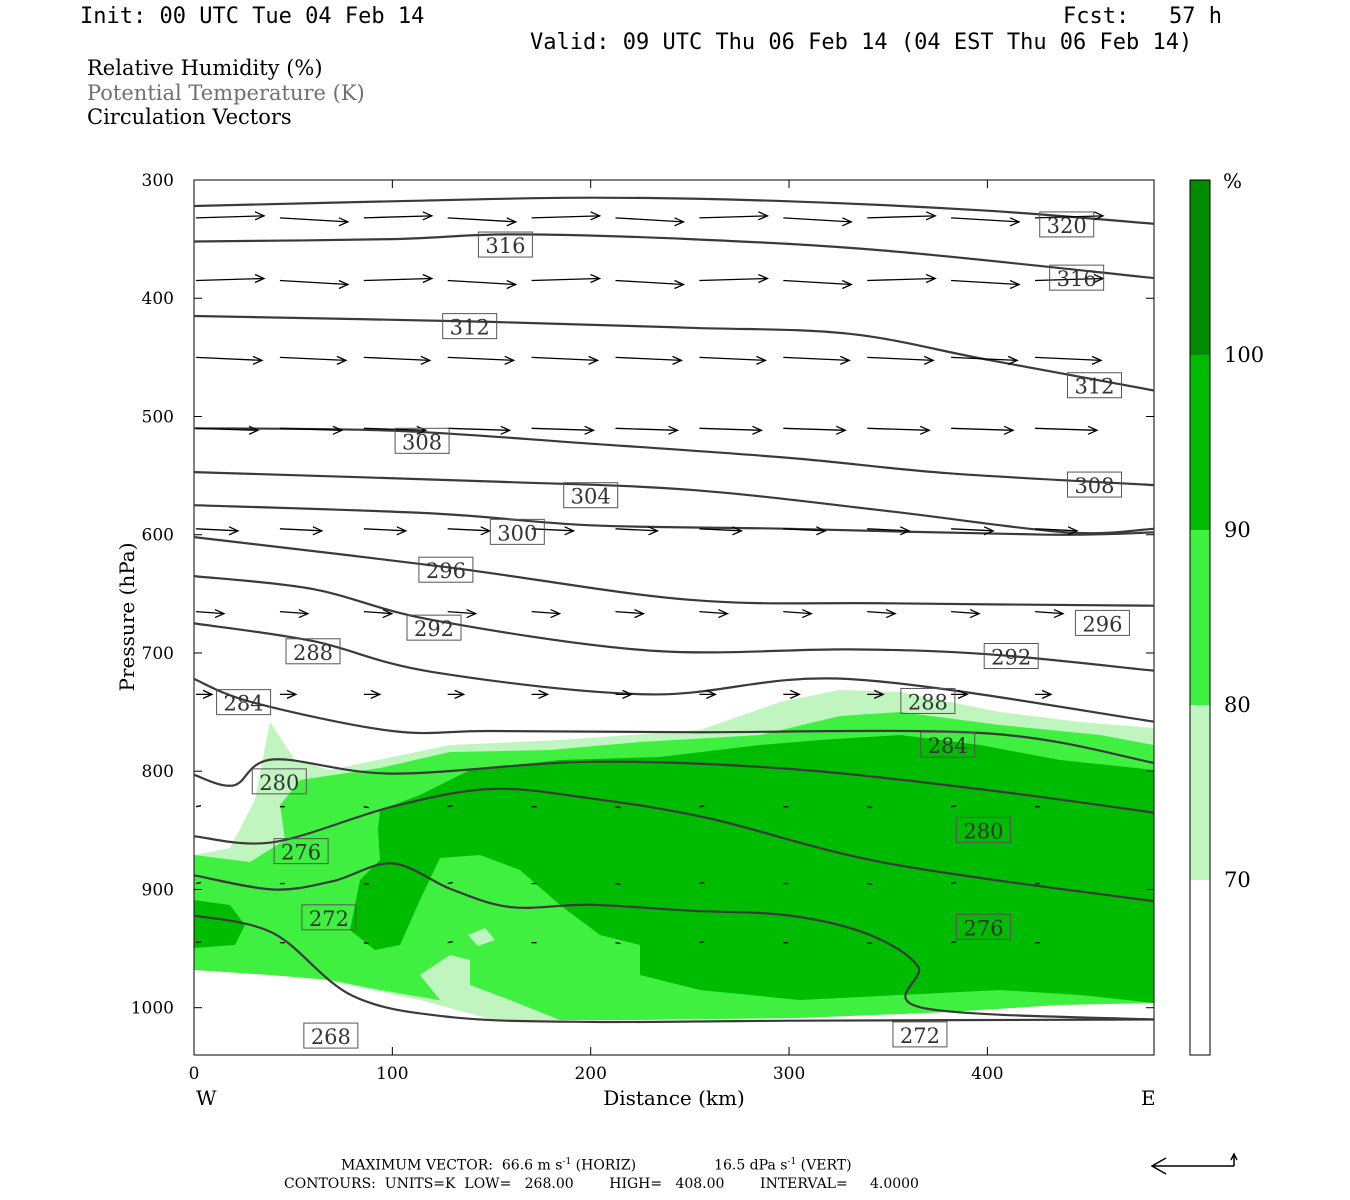 The width and height of the screenshot is (1350, 1200). I want to click on theta-label: 276, so click(983, 928).